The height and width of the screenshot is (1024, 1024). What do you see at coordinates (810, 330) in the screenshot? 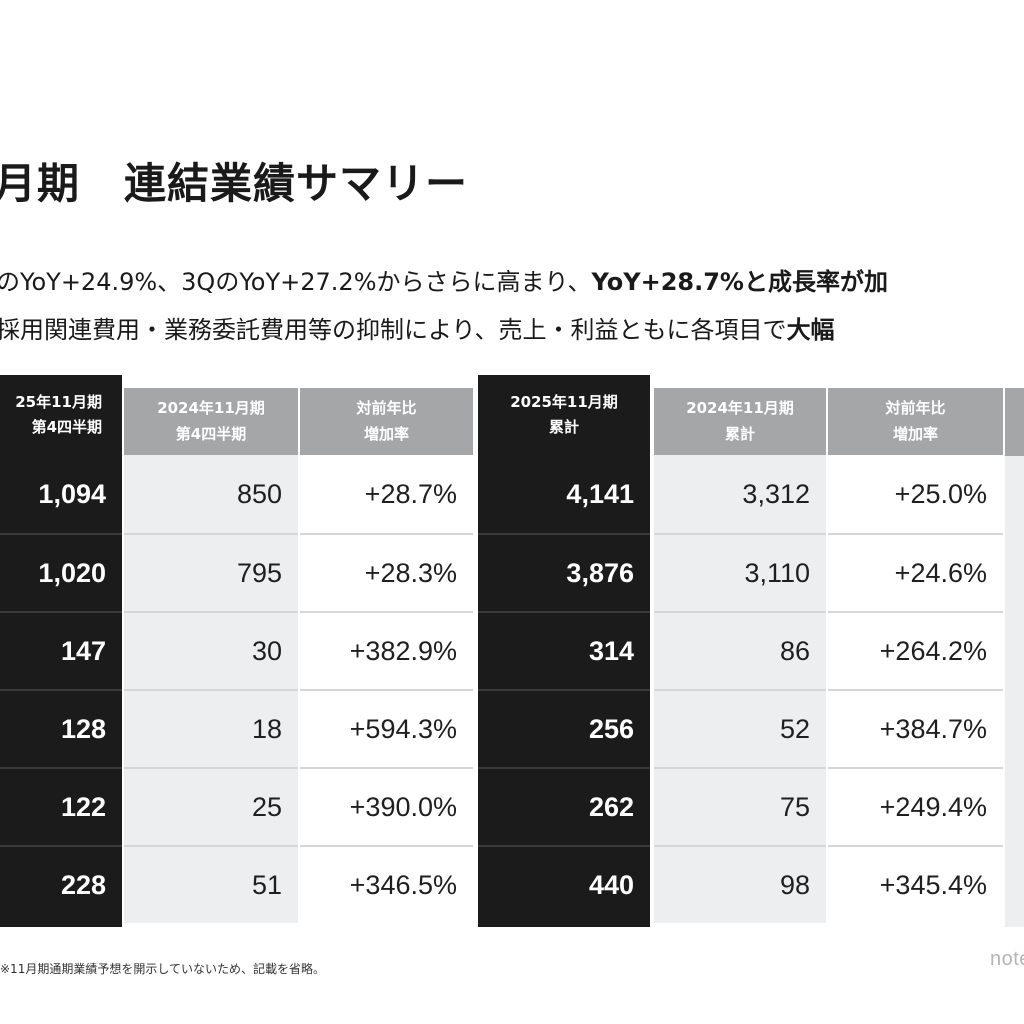
I see `summary-line-2-emphasis: 大幅` at bounding box center [810, 330].